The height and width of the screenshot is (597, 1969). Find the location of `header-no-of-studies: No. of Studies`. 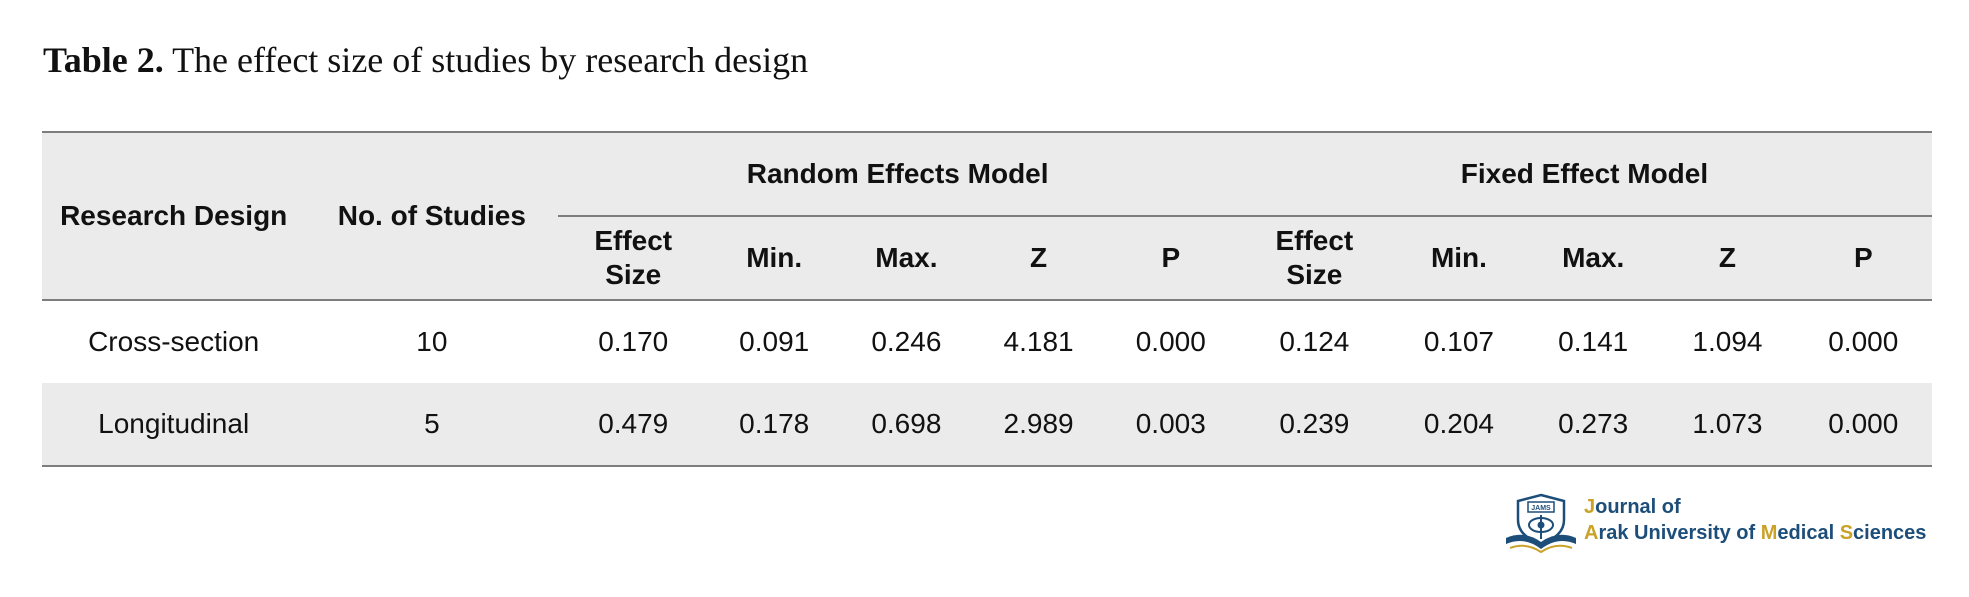

header-no-of-studies: No. of Studies is located at coordinates (432, 216).